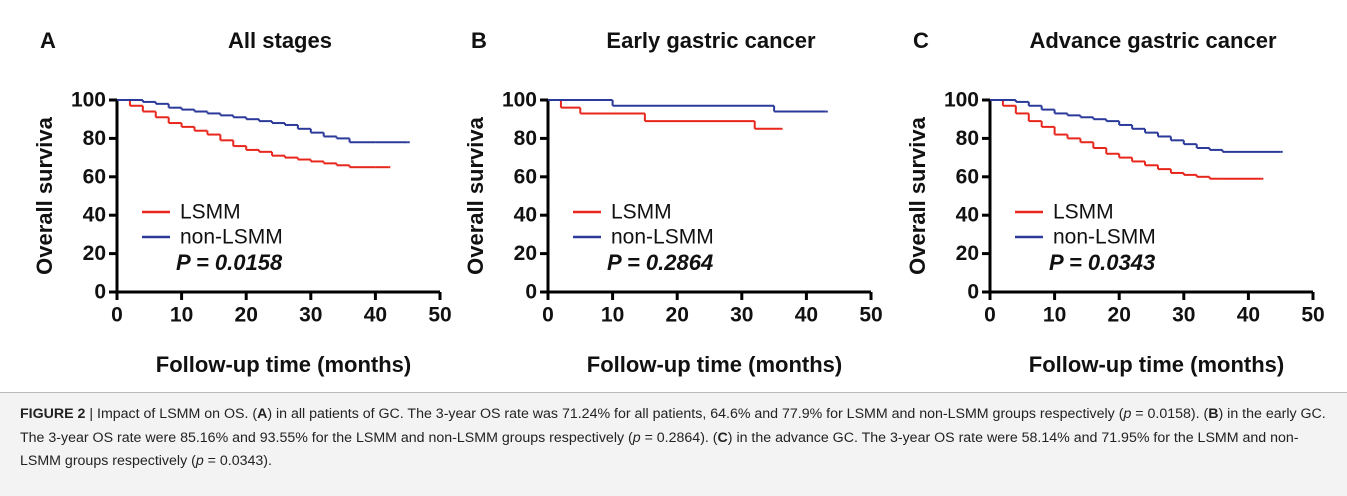 This screenshot has width=1347, height=496. I want to click on caption-text: | Impact of LSMM on OS. (, so click(171, 414).